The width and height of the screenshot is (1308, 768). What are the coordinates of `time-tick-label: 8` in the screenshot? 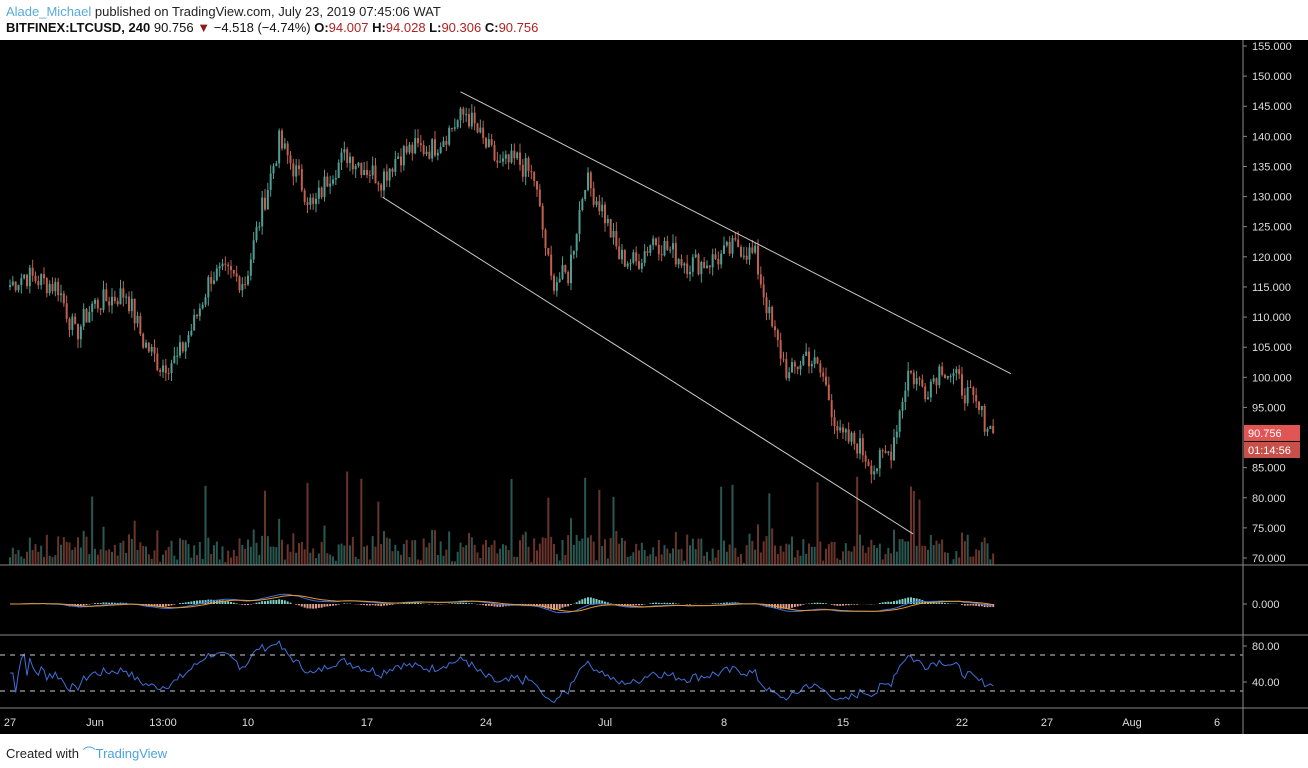 It's located at (724, 723).